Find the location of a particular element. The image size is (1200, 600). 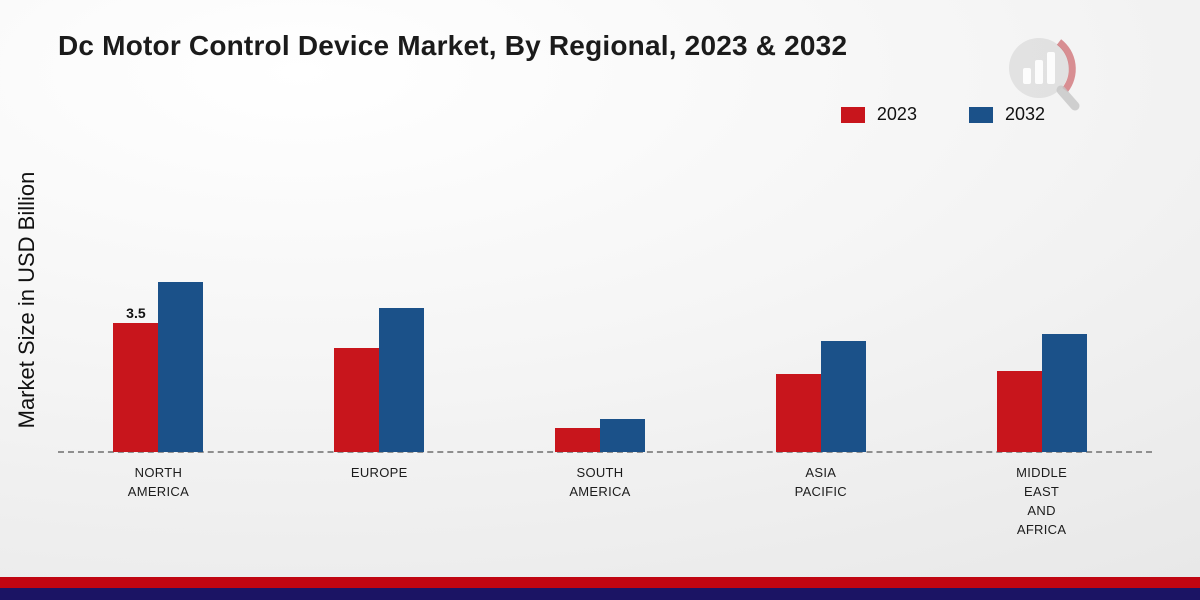

bar-pair: 3.5 is located at coordinates (158, 366).